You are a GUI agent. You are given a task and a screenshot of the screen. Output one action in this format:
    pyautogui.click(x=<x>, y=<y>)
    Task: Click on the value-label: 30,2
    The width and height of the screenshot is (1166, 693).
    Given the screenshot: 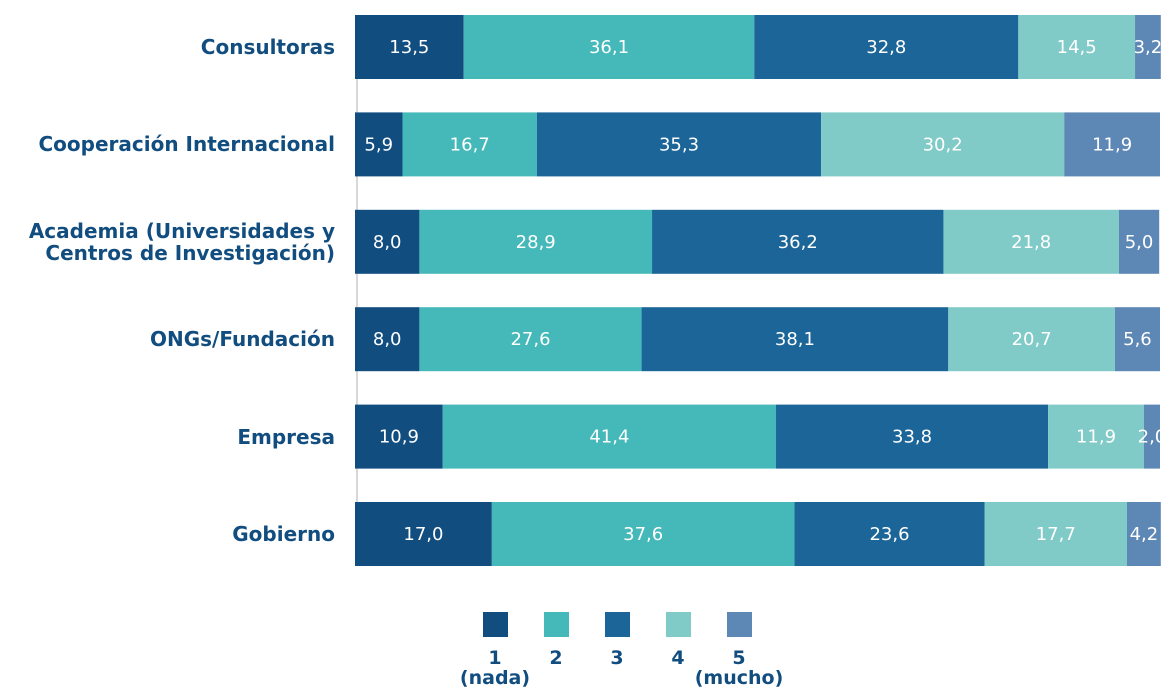 What is the action you would take?
    pyautogui.click(x=943, y=144)
    